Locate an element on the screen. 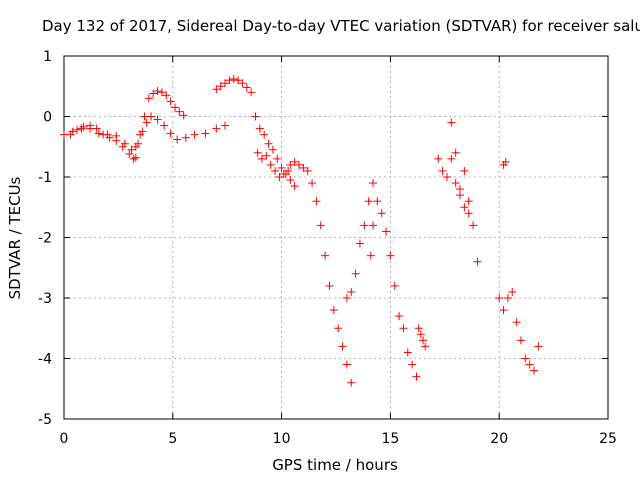 This screenshot has width=640, height=480. y-tick-label: 0 is located at coordinates (47, 118).